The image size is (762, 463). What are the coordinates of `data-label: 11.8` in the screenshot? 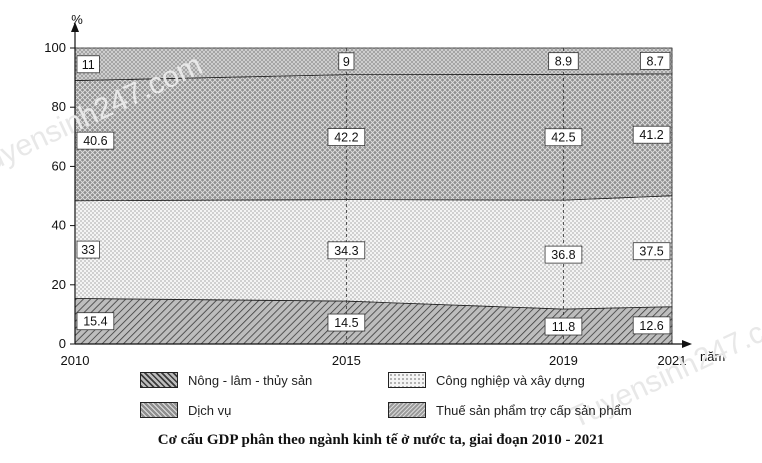 It's located at (563, 327).